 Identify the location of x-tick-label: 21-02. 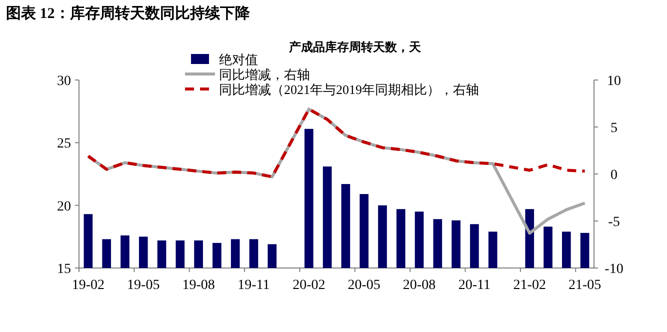
(529, 285).